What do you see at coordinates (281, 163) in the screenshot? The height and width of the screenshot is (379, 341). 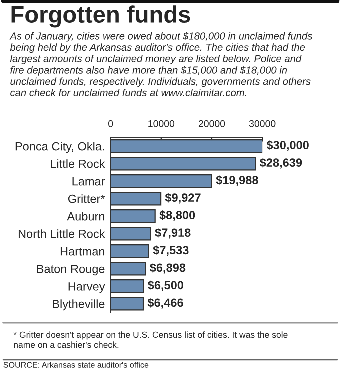 I see `data-label: $28,639` at bounding box center [281, 163].